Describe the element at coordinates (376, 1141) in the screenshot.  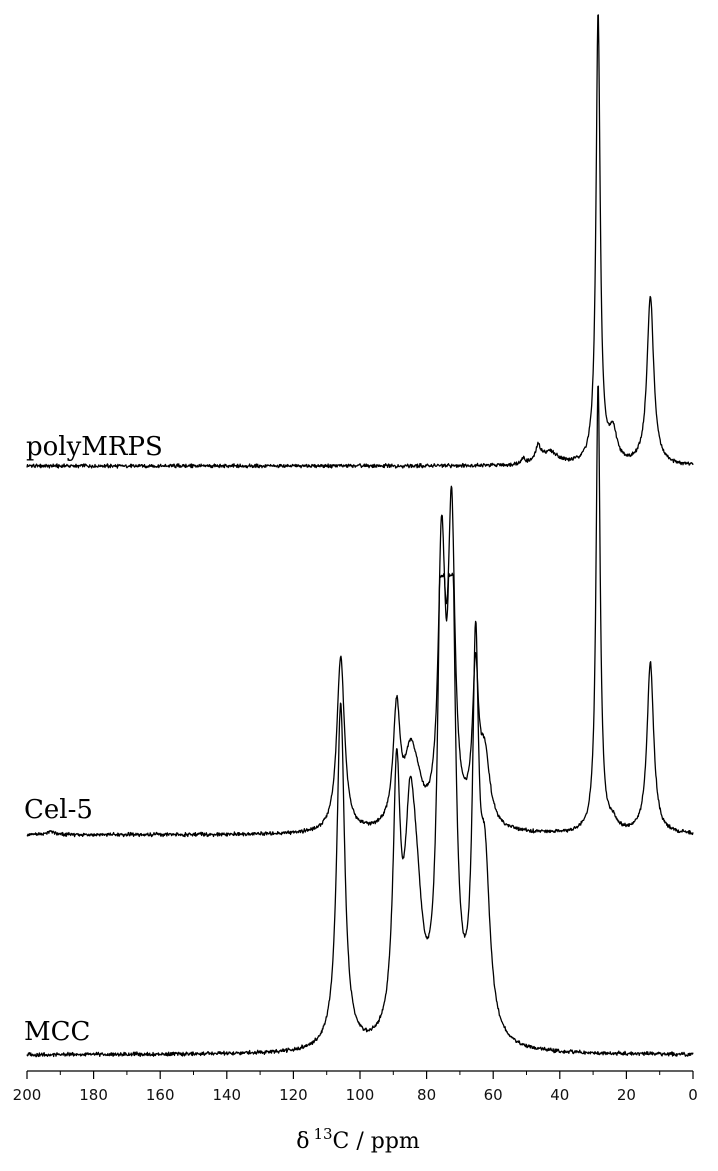
I see `x-axis-title-rest: C / ppm` at that location.